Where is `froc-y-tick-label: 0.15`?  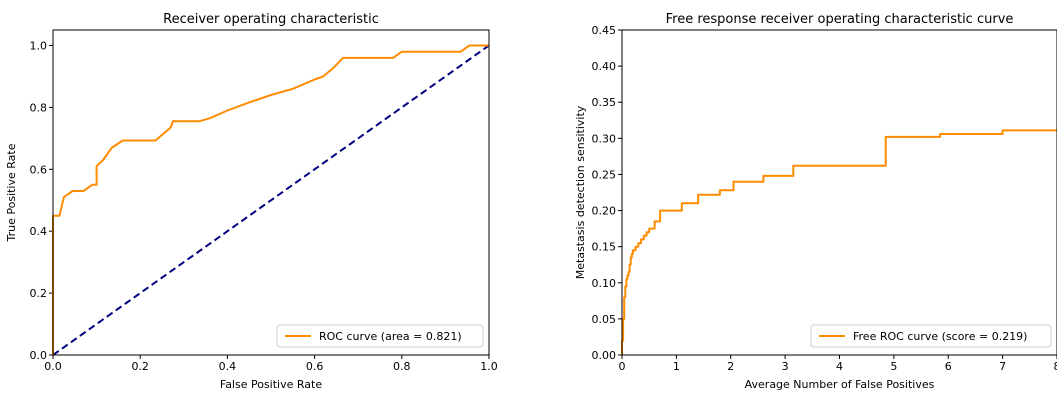
froc-y-tick-label: 0.15 is located at coordinates (604, 247).